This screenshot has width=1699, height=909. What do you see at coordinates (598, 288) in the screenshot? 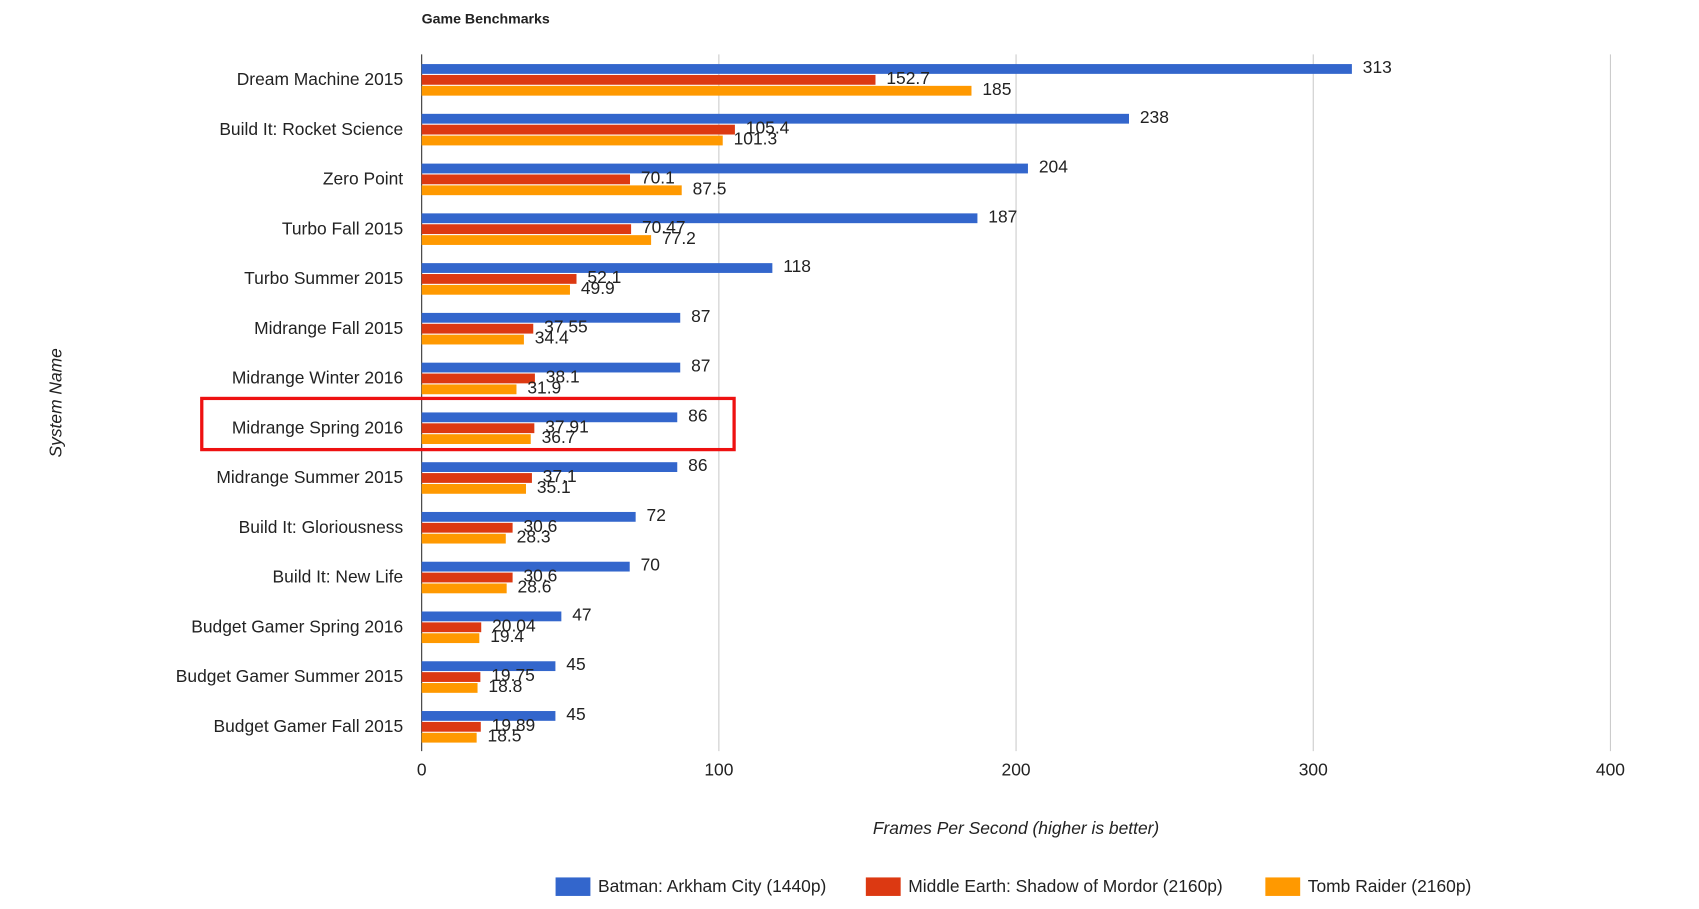
I see `value-label: 49.9` at bounding box center [598, 288].